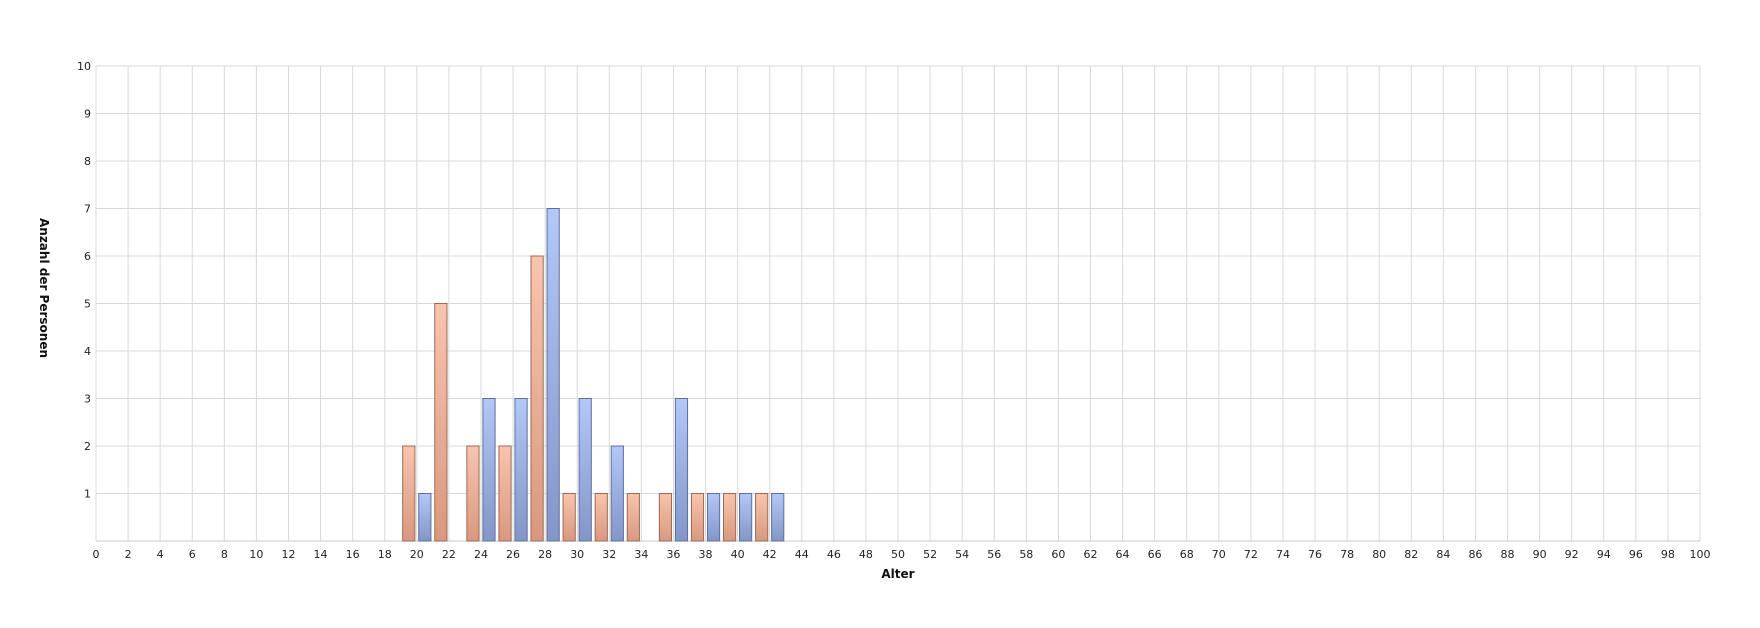  I want to click on x-tick-label: 100, so click(1700, 554).